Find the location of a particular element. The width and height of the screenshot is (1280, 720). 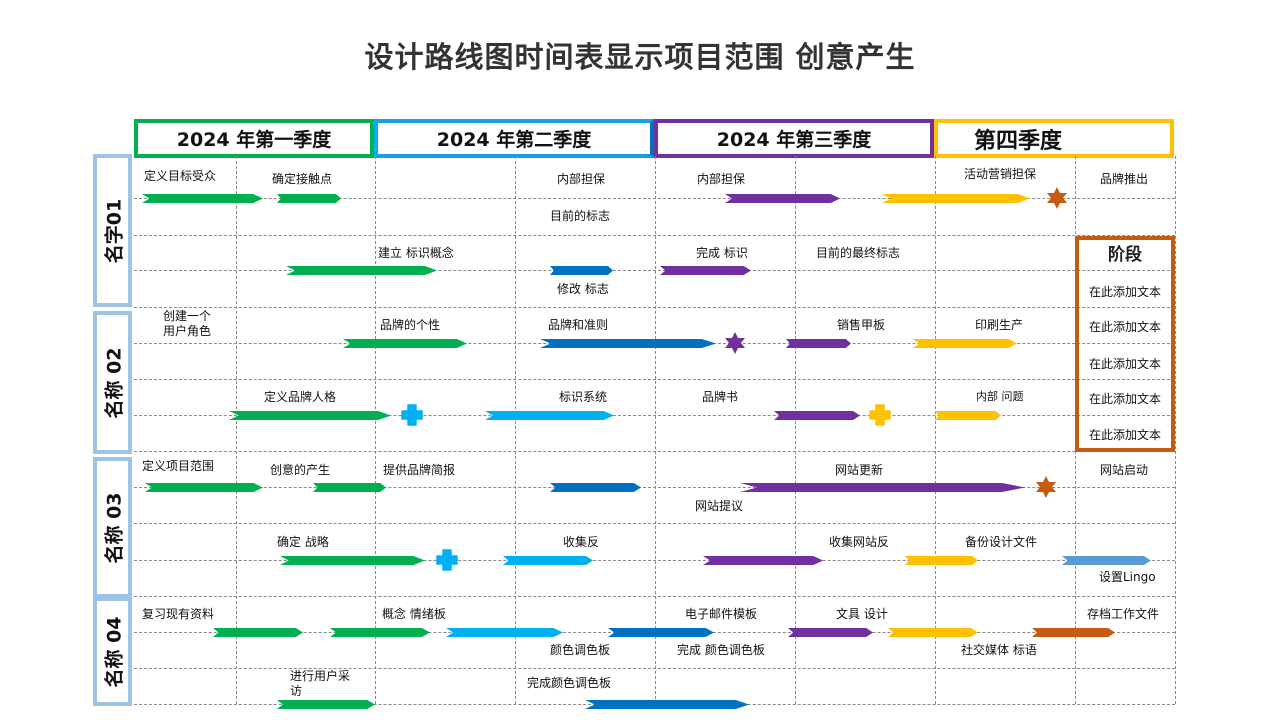

quarter-header-q2: 2024 年第二季度 is located at coordinates (514, 138).